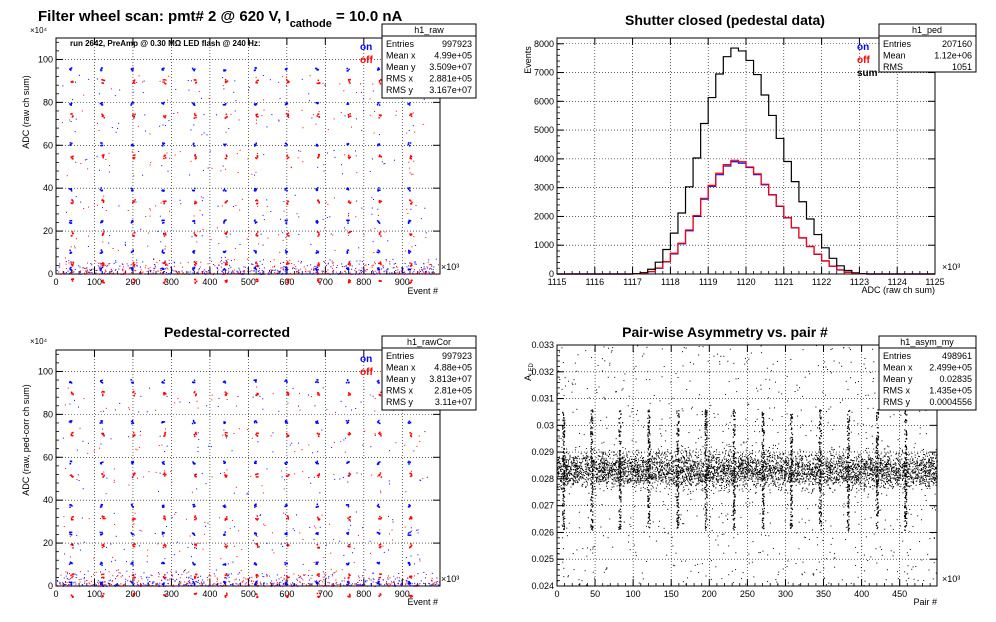 The width and height of the screenshot is (996, 622). I want to click on cor-stats-label-1: Mean x, so click(401, 368).